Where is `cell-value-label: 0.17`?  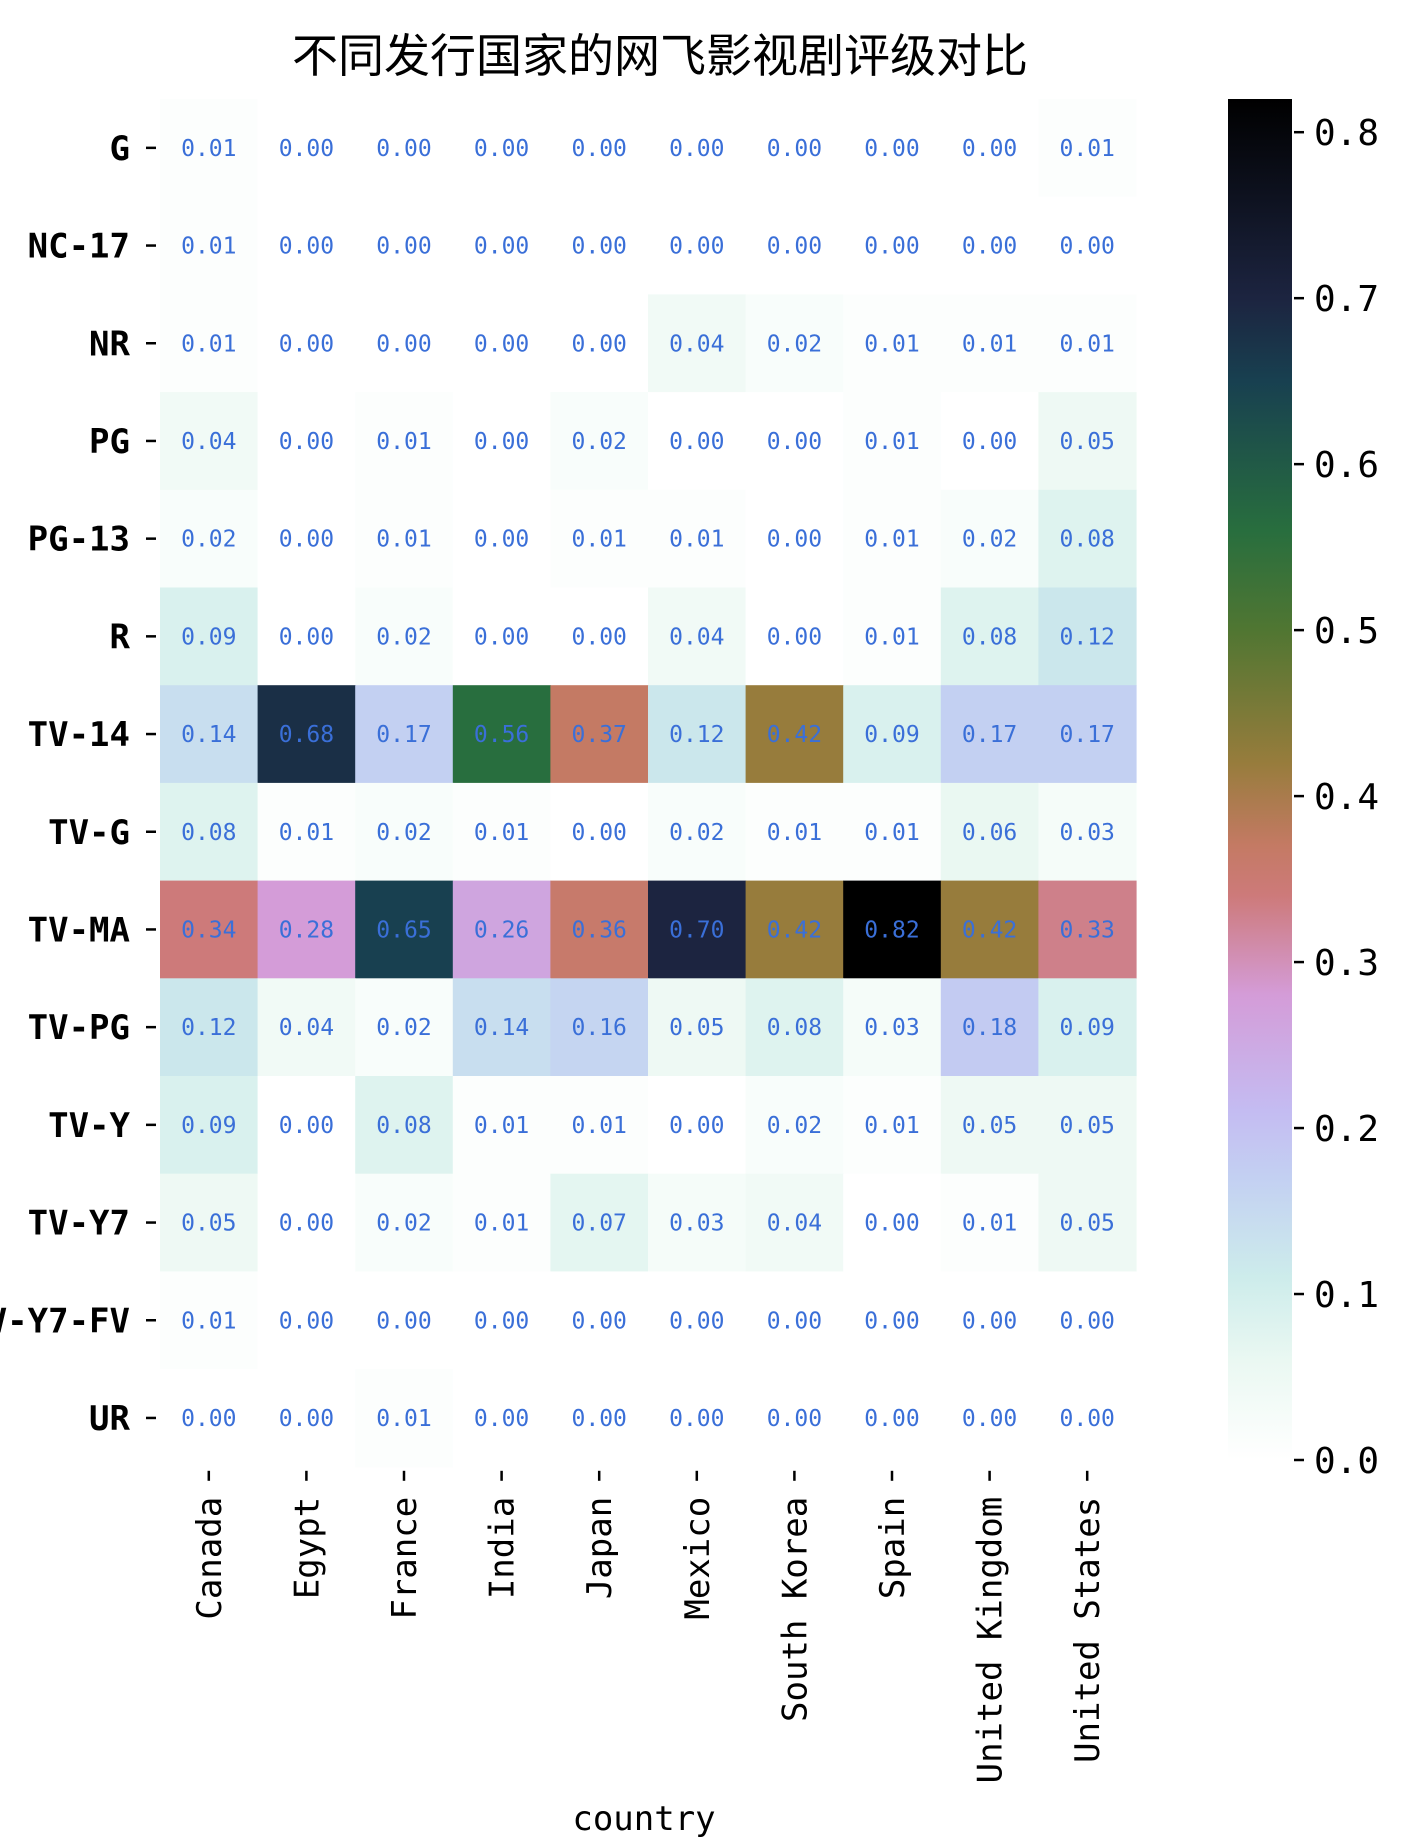
cell-value-label: 0.17 is located at coordinates (403, 735).